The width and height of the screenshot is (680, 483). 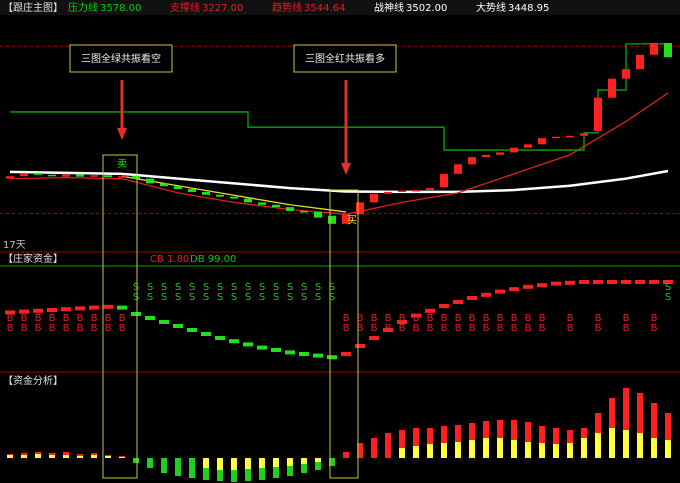 I want to click on arrow-head, so click(x=346, y=169).